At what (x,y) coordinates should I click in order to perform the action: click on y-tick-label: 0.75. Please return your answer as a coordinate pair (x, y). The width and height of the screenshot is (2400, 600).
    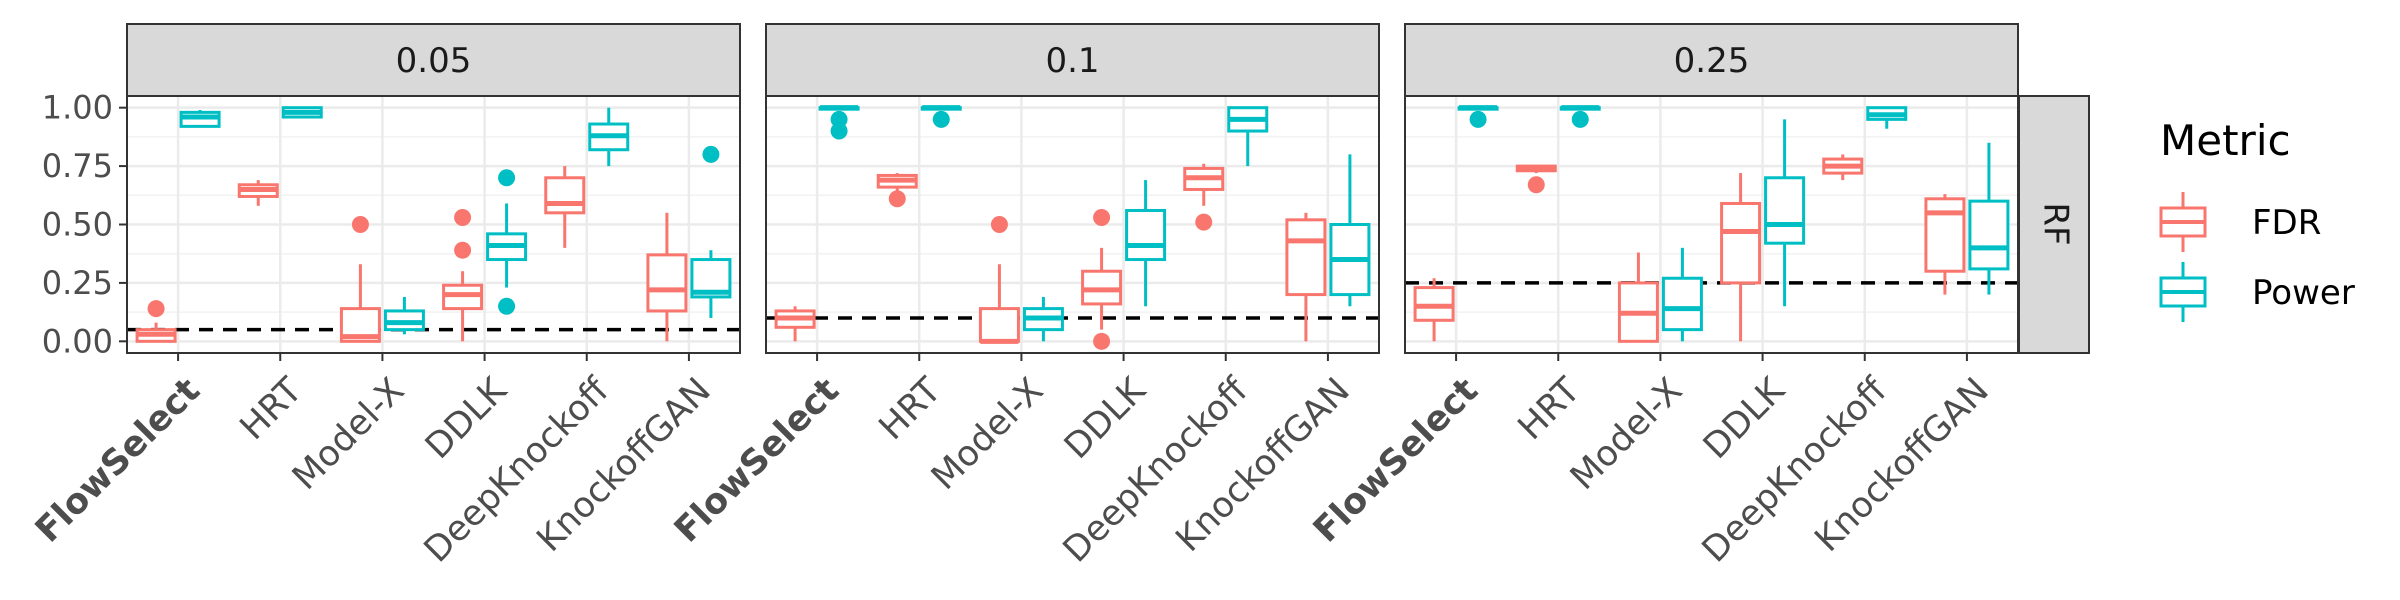
    Looking at the image, I should click on (77, 166).